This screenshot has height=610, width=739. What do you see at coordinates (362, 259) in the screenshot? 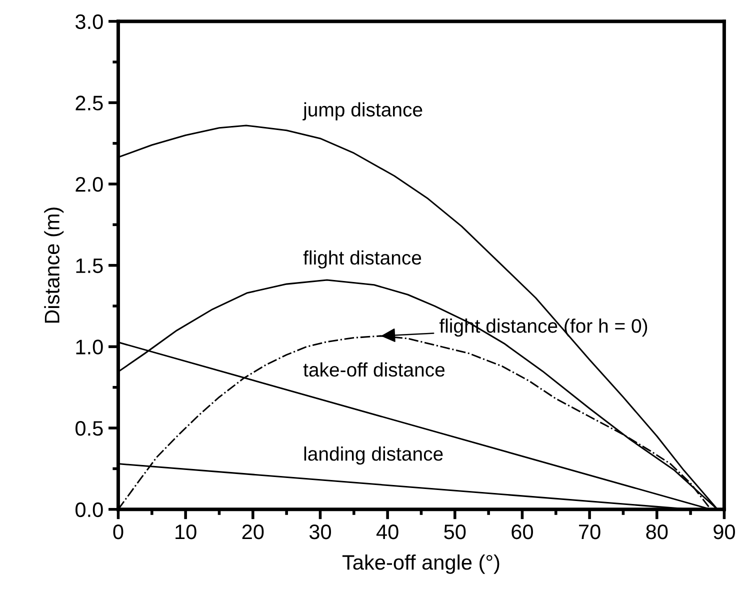
I see `series-label: flight distance` at bounding box center [362, 259].